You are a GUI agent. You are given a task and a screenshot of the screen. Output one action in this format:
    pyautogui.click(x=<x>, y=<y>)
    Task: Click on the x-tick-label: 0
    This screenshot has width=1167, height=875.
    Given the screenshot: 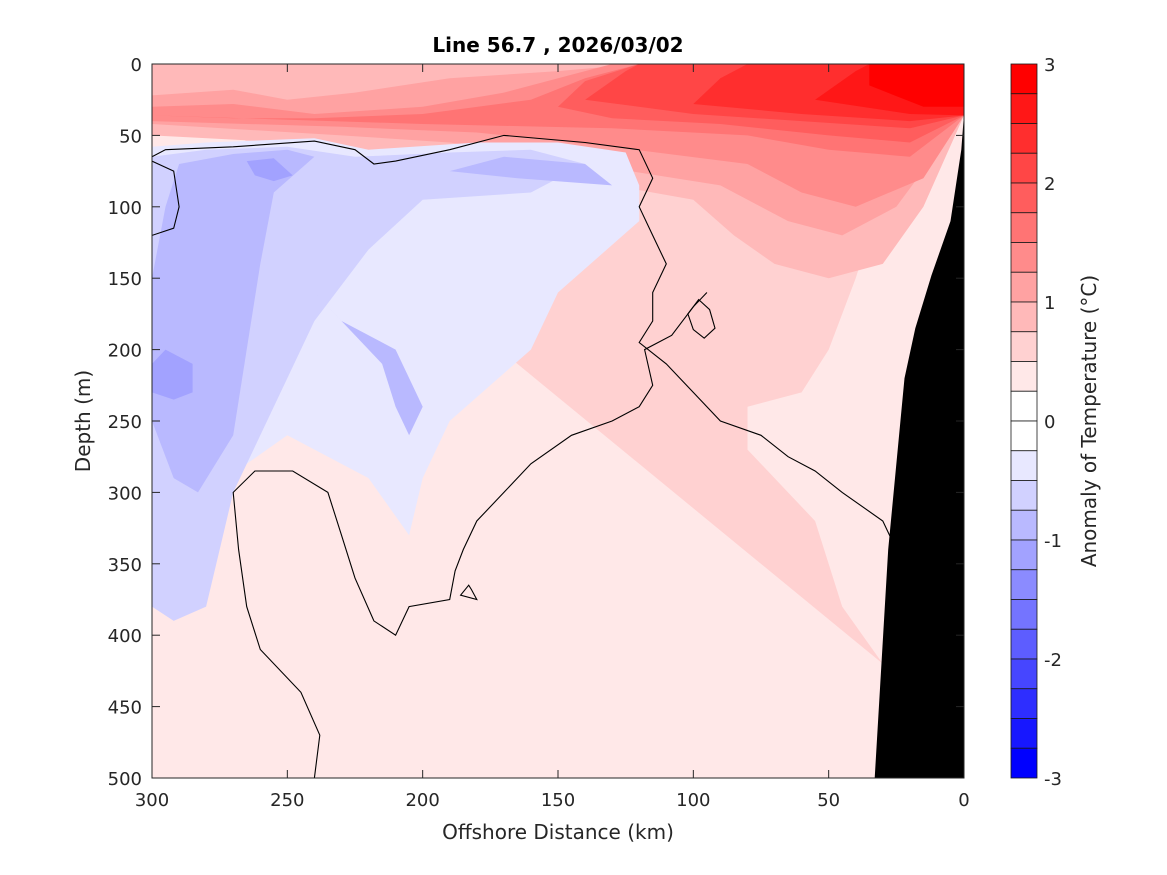 What is the action you would take?
    pyautogui.click(x=963, y=800)
    